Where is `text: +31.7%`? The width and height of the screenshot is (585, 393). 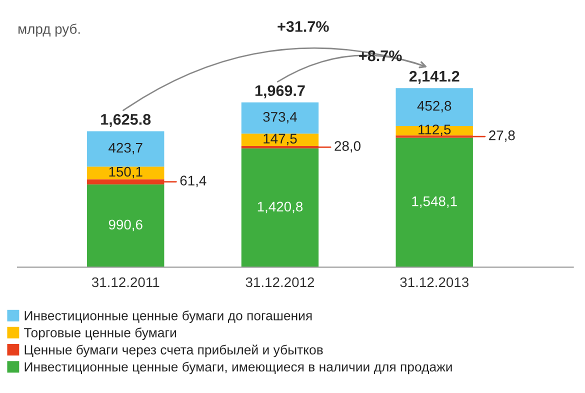
text: +31.7% is located at coordinates (303, 26).